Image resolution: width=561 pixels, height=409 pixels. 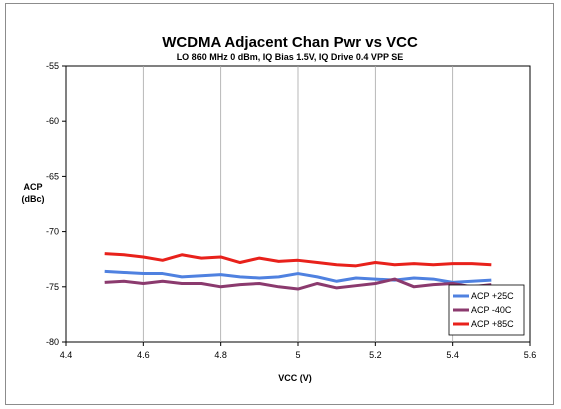 What do you see at coordinates (491, 310) in the screenshot?
I see `legend-label-acp-40c: ACP -40C` at bounding box center [491, 310].